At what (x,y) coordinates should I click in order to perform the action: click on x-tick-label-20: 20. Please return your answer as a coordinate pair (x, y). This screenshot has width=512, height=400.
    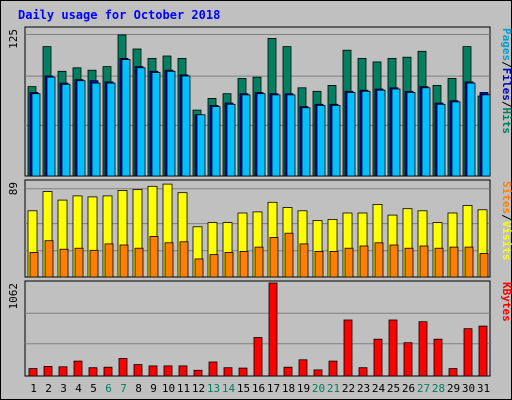
    Looking at the image, I should click on (318, 388).